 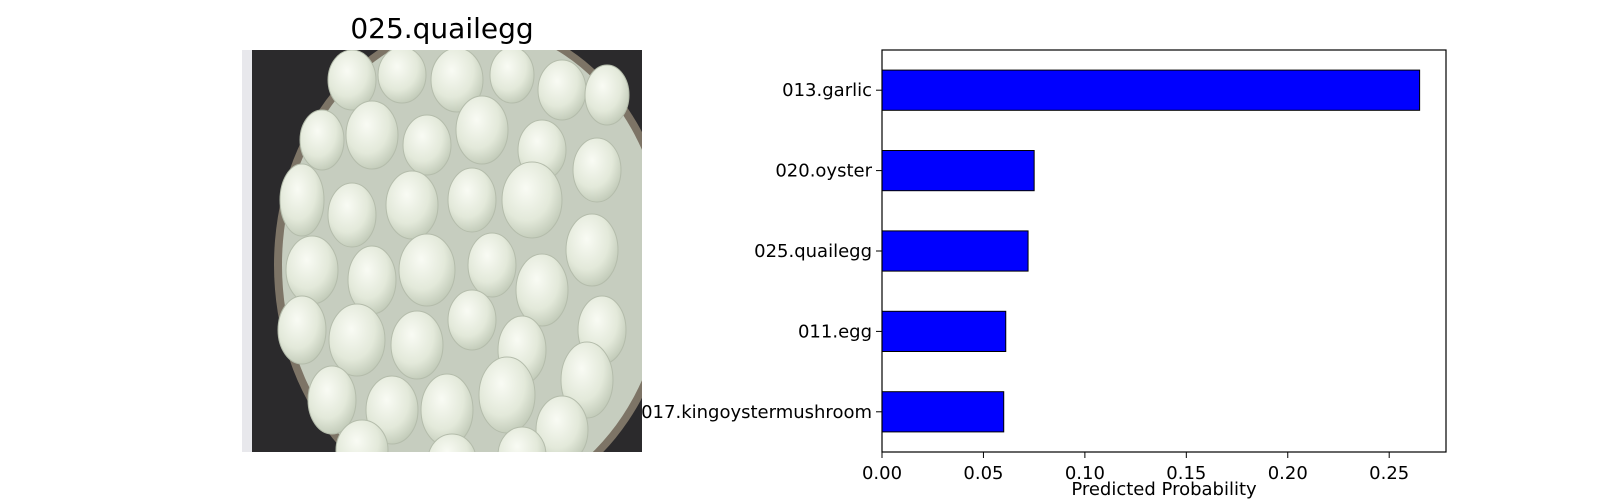 I want to click on bar-025.quailegg, so click(x=955, y=251).